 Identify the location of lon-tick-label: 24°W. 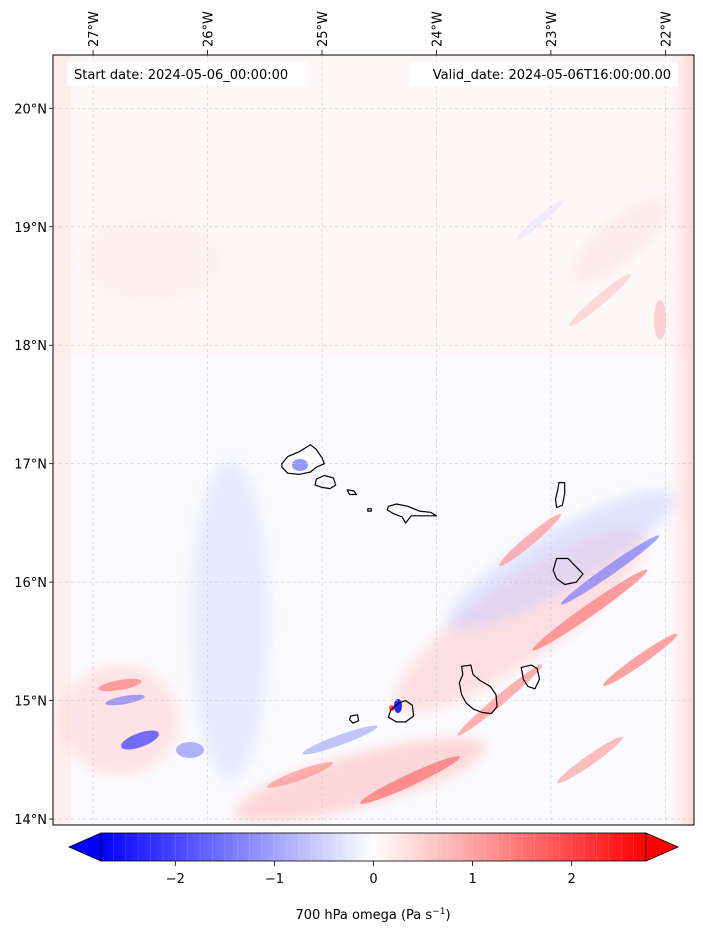
(437, 29).